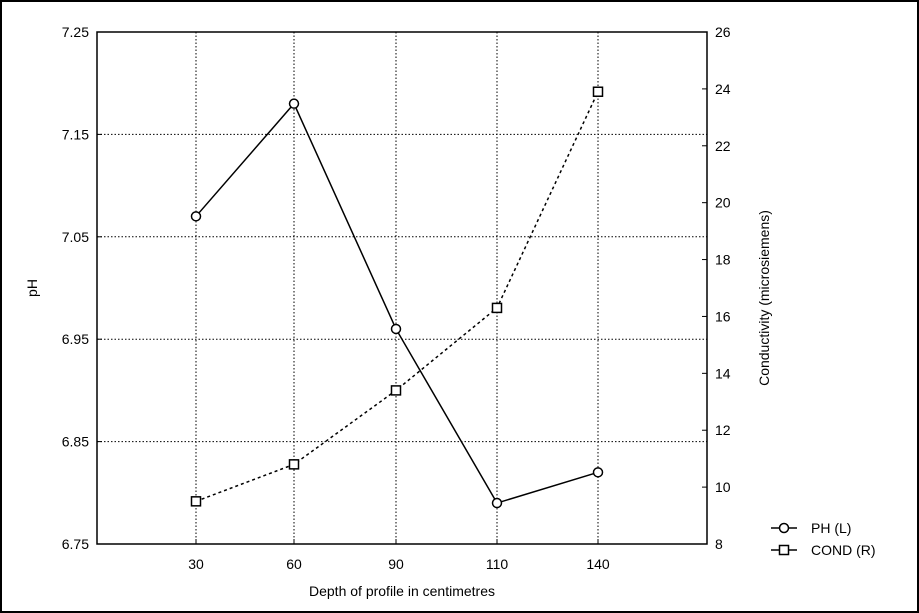  What do you see at coordinates (598, 564) in the screenshot?
I see `x-tick-label: 140` at bounding box center [598, 564].